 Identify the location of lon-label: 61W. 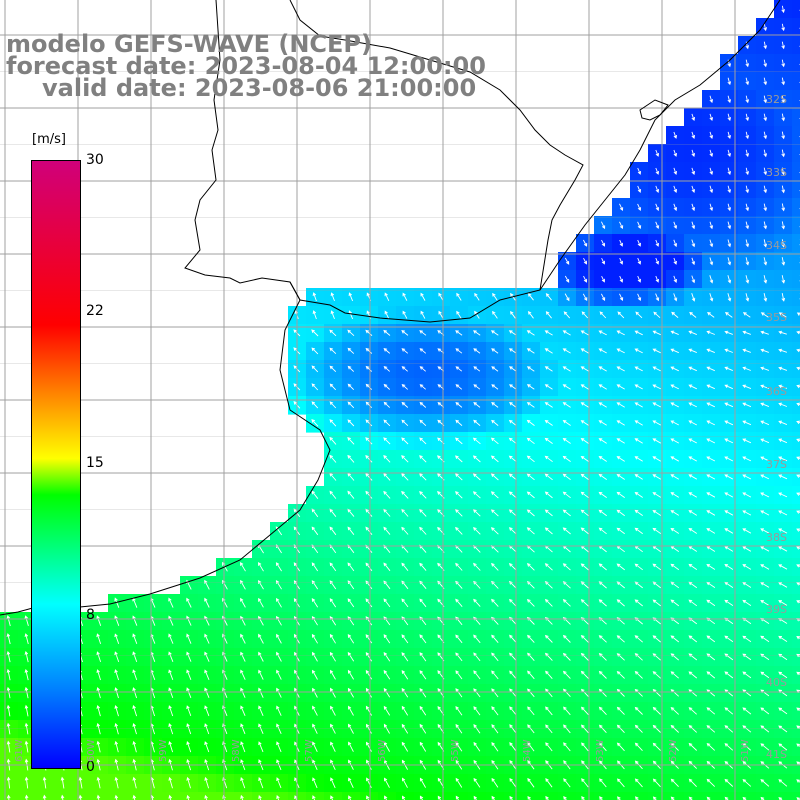
(19, 750).